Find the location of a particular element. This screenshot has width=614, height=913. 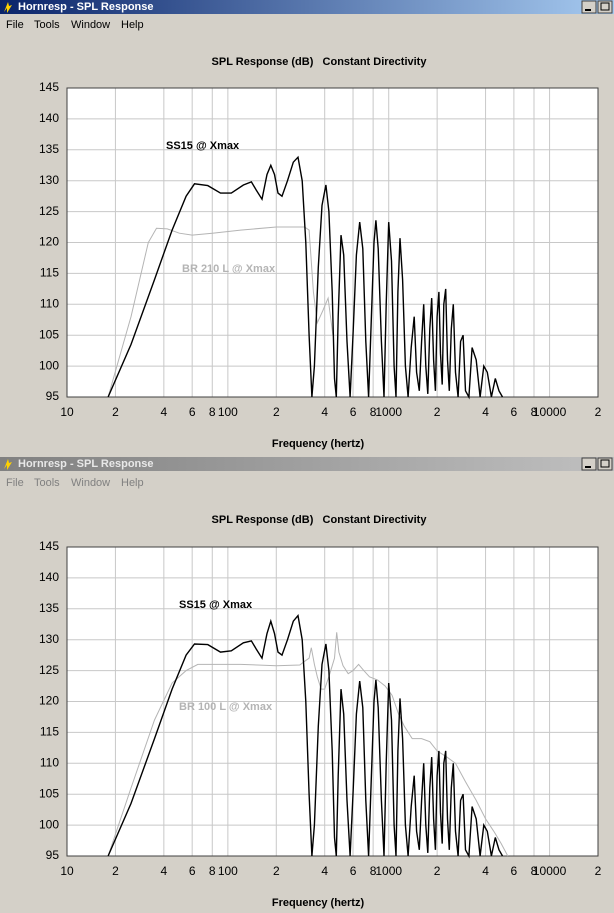

series-label: BR 100 L @ Xmax is located at coordinates (226, 707).